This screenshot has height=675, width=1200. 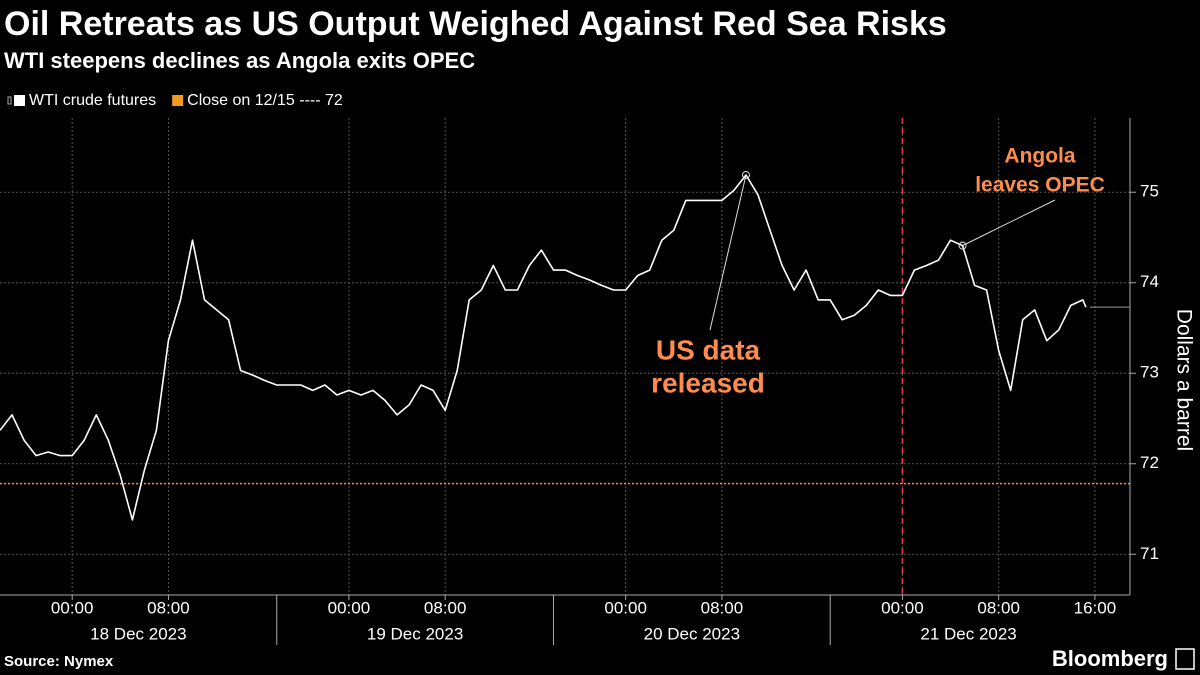 I want to click on annotation-text: US data, so click(x=708, y=349).